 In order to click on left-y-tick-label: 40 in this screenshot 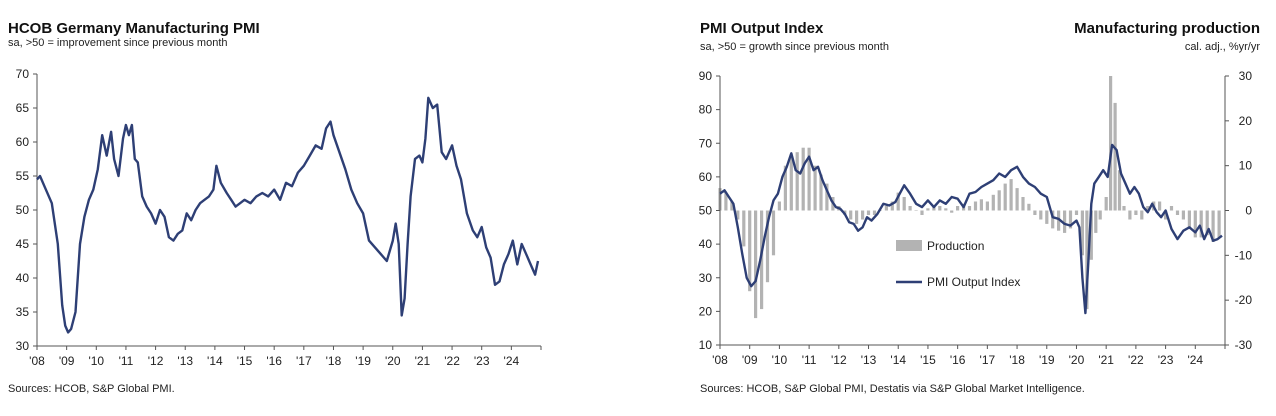, I will do `click(23, 278)`.